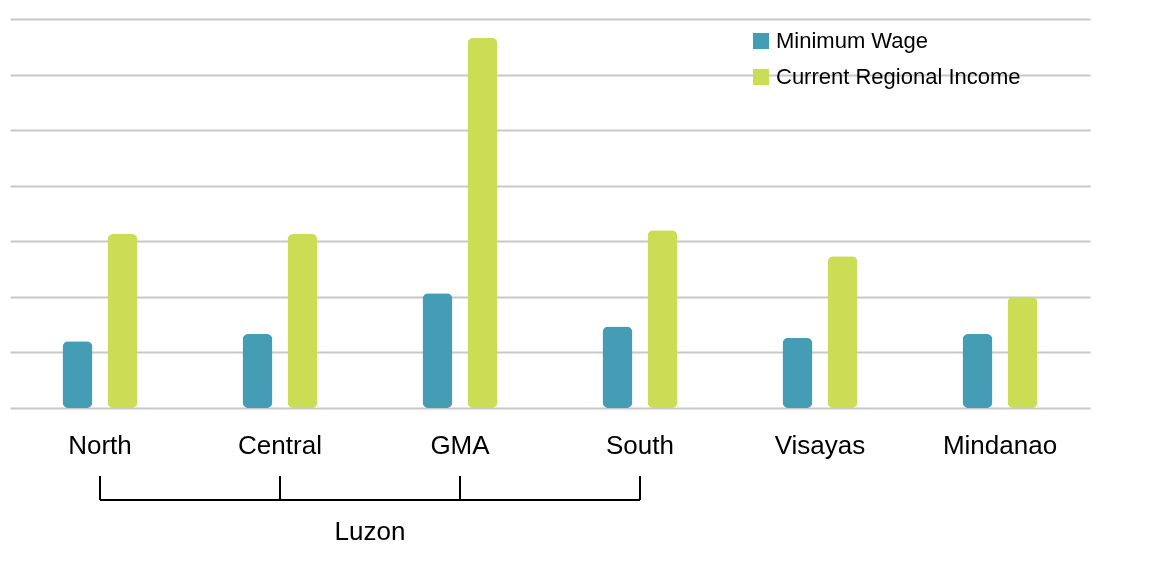 This screenshot has height=578, width=1164. Describe the element at coordinates (820, 444) in the screenshot. I see `x-tick-label: Visayas` at that location.